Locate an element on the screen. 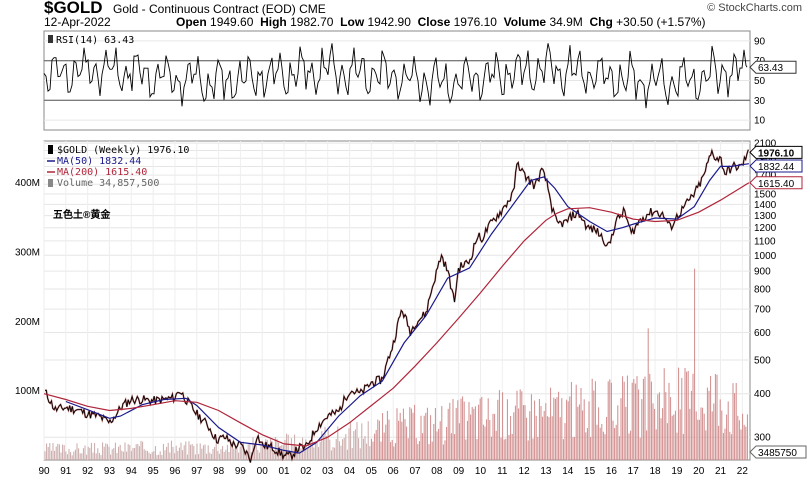 The image size is (810, 480). ma50-value-label: 1832.44 is located at coordinates (776, 167).